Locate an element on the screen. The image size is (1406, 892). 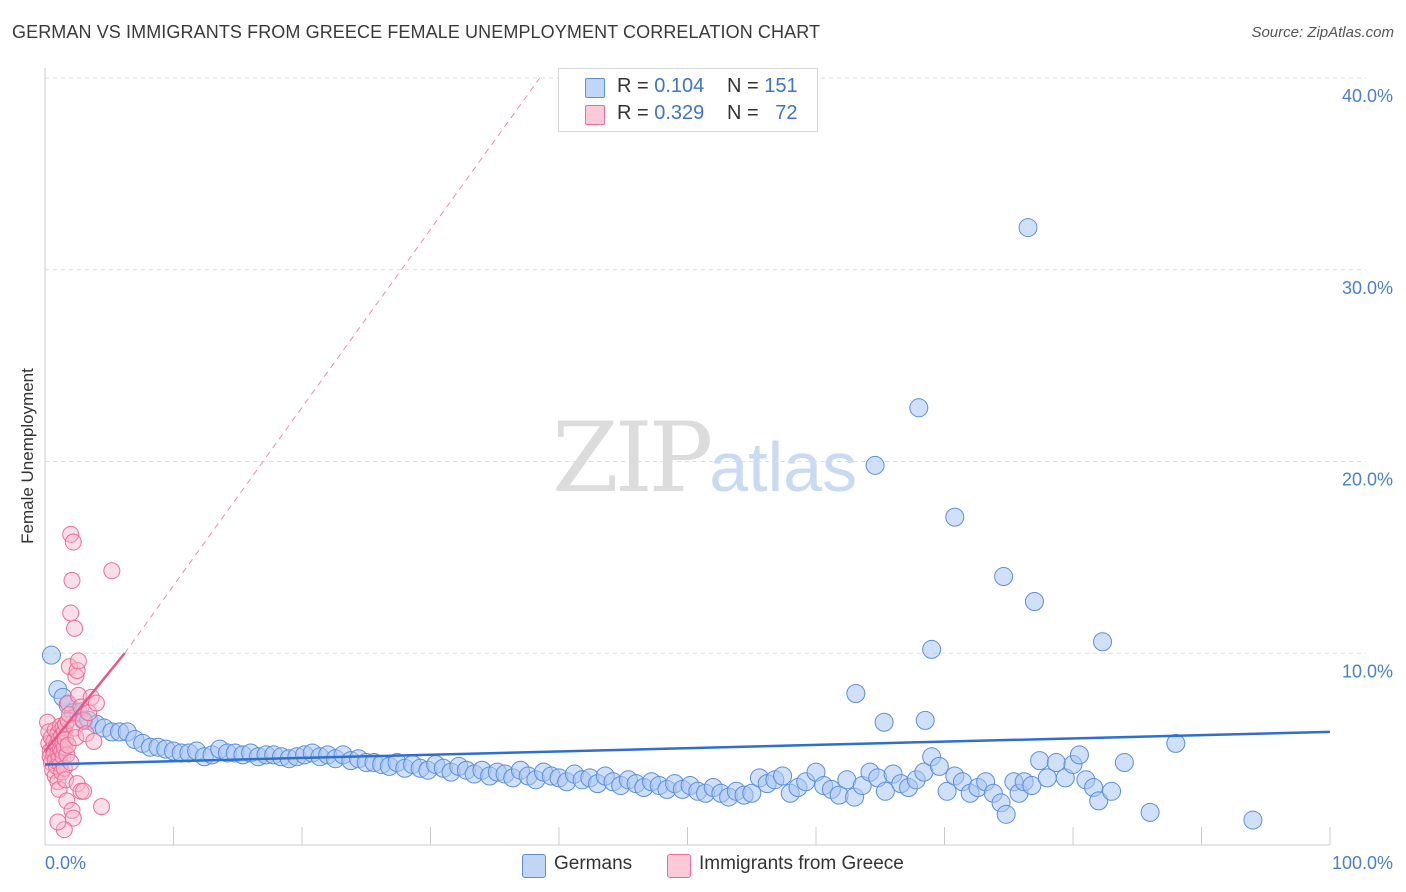
legend-swatch-greece is located at coordinates (679, 866).